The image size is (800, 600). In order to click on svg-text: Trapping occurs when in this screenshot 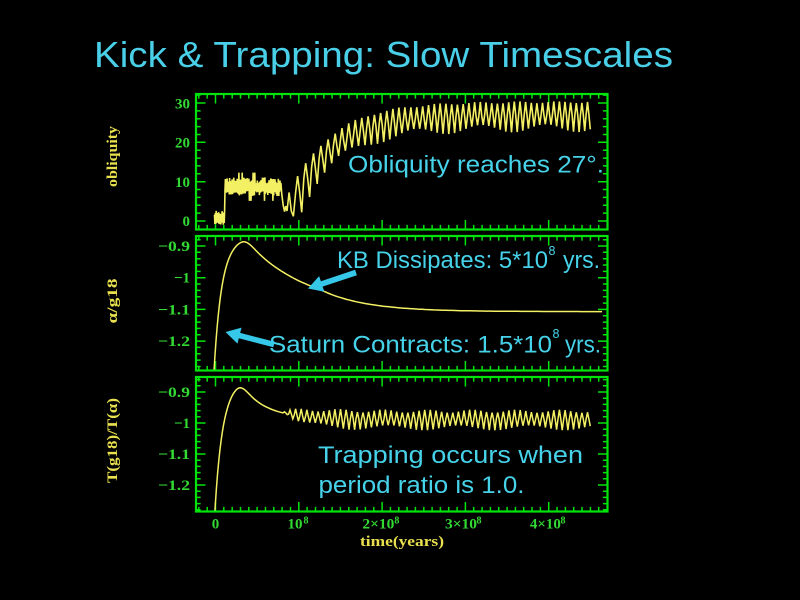, I will do `click(450, 455)`.